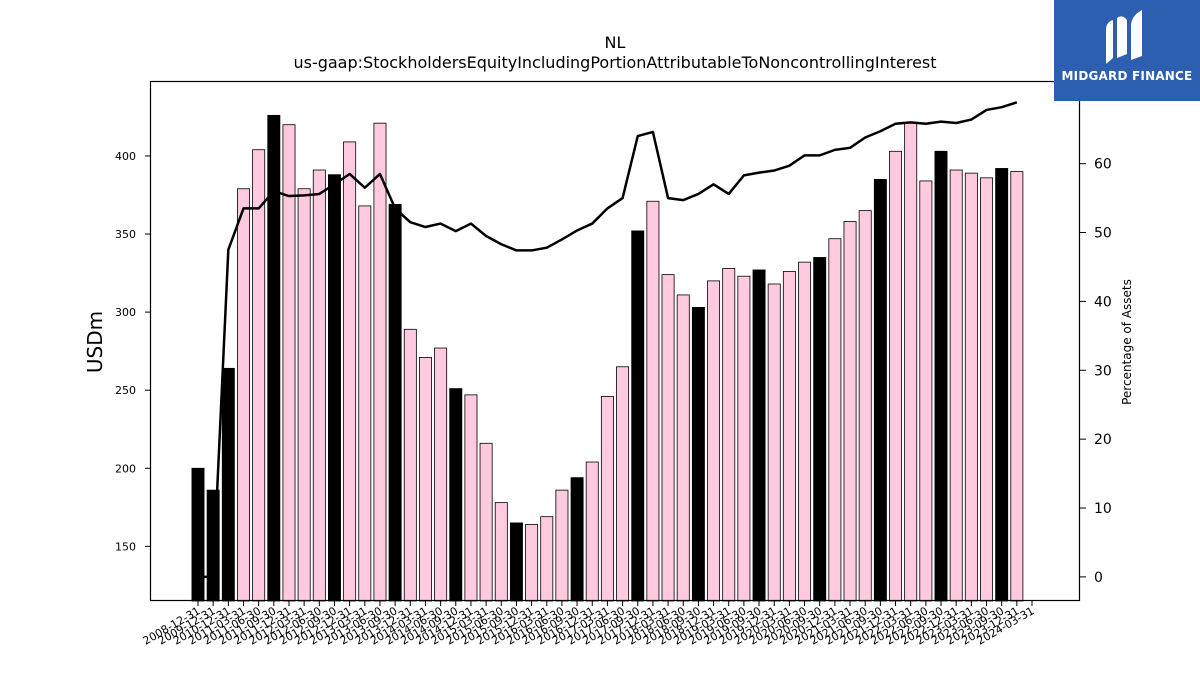  Describe the element at coordinates (615, 42) in the screenshot. I see `chart-title: NL` at that location.